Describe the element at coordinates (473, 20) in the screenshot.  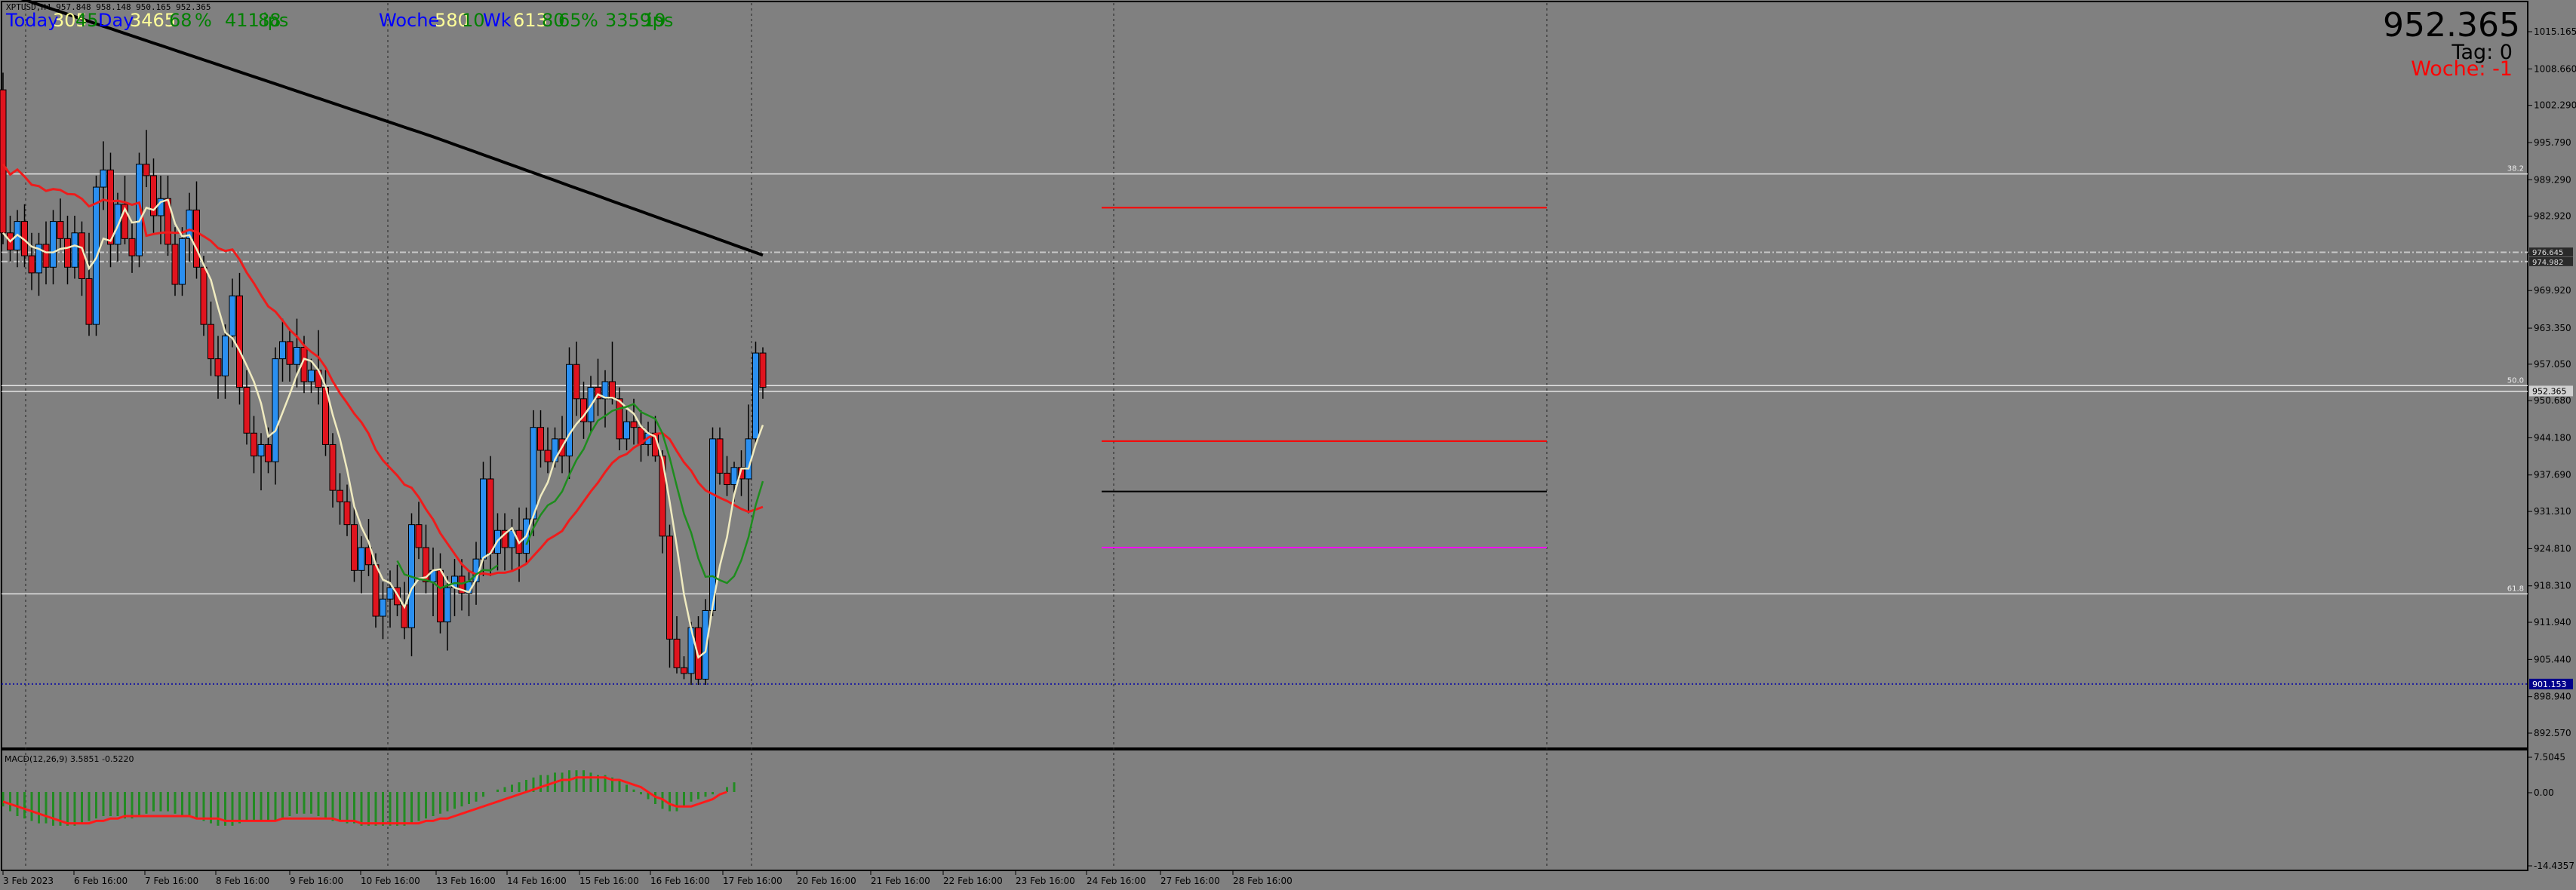
I see `woche-overlay: 10` at that location.